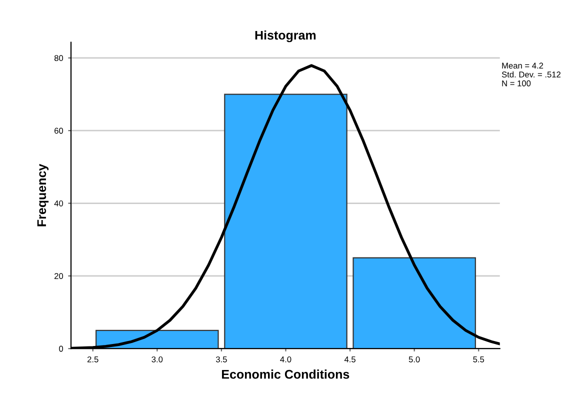  What do you see at coordinates (59, 58) in the screenshot?
I see `y-tick-label: 80` at bounding box center [59, 58].